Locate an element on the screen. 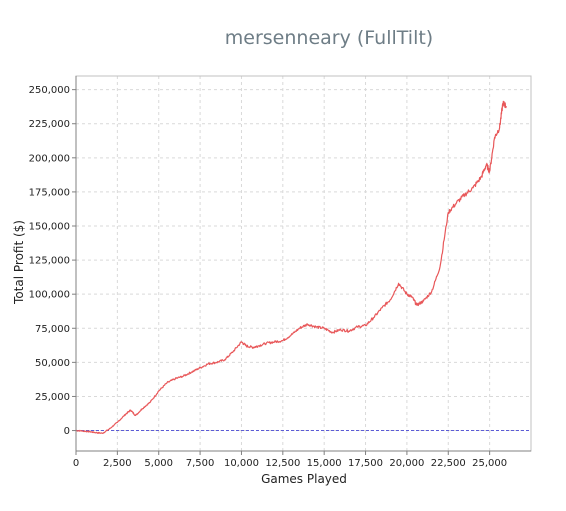 Image resolution: width=566 pixels, height=511 pixels. y-tick-label: 25,000 is located at coordinates (52, 397).